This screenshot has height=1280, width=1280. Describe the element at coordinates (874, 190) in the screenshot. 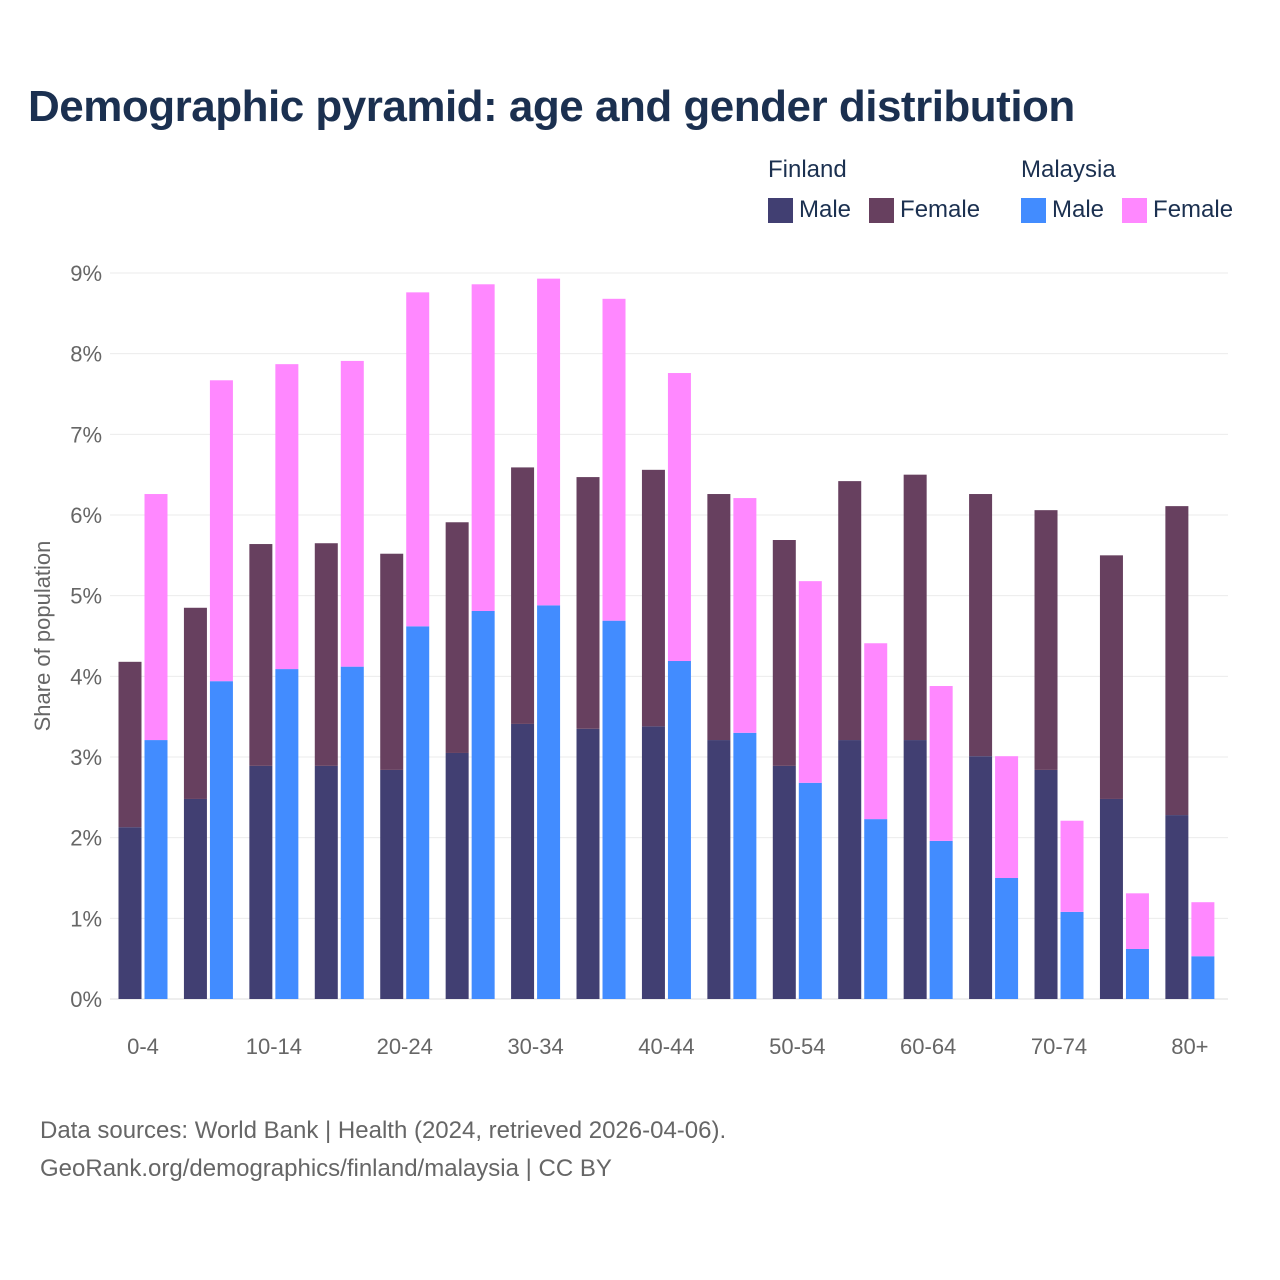

I see `legend-finland: Finland Male Female` at that location.